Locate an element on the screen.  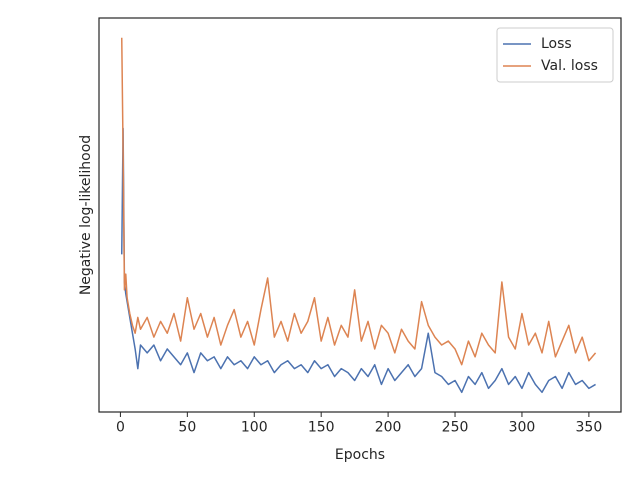
legend-frame is located at coordinates (555, 55).